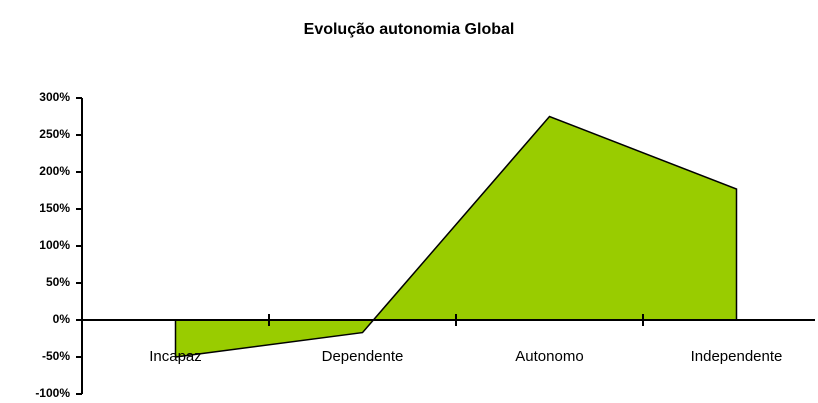 This screenshot has height=403, width=818. Describe the element at coordinates (52, 393) in the screenshot. I see `y-tick-label: -100%` at that location.